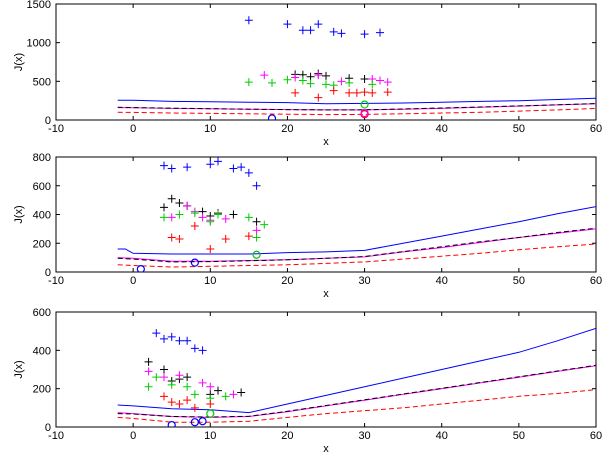 This screenshot has height=459, width=613. Describe the element at coordinates (42, 216) in the screenshot. I see `y-tick-label: 400` at that location.